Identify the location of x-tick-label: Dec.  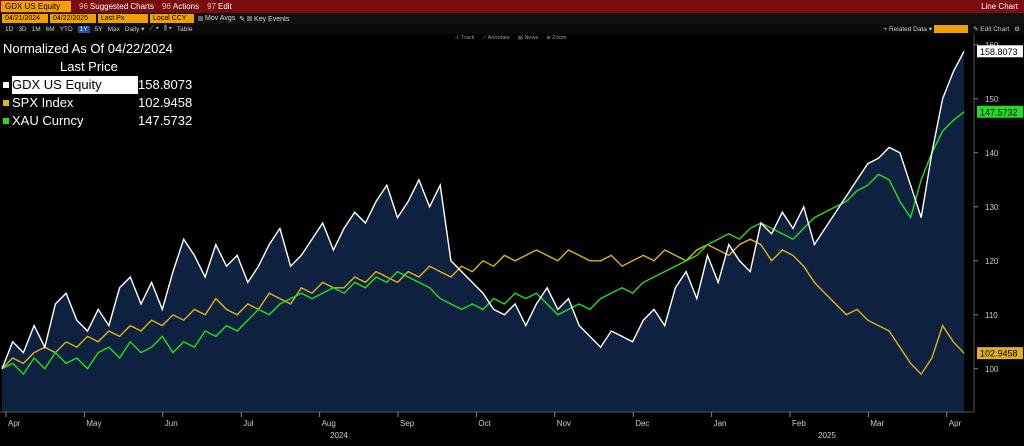
(642, 423).